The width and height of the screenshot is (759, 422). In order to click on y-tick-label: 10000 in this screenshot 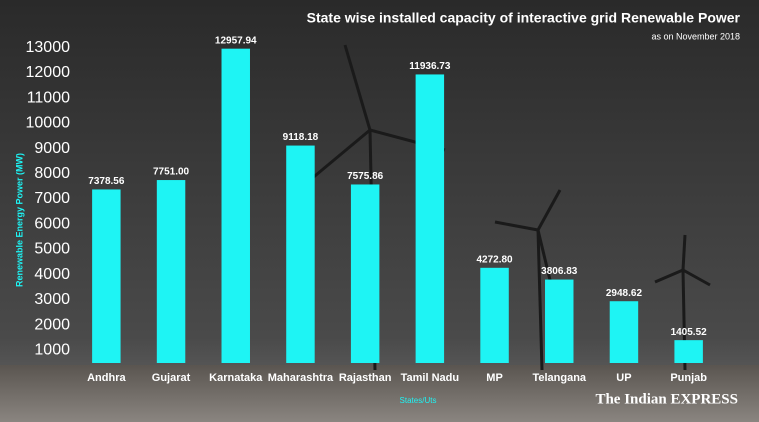, I will do `click(48, 123)`.